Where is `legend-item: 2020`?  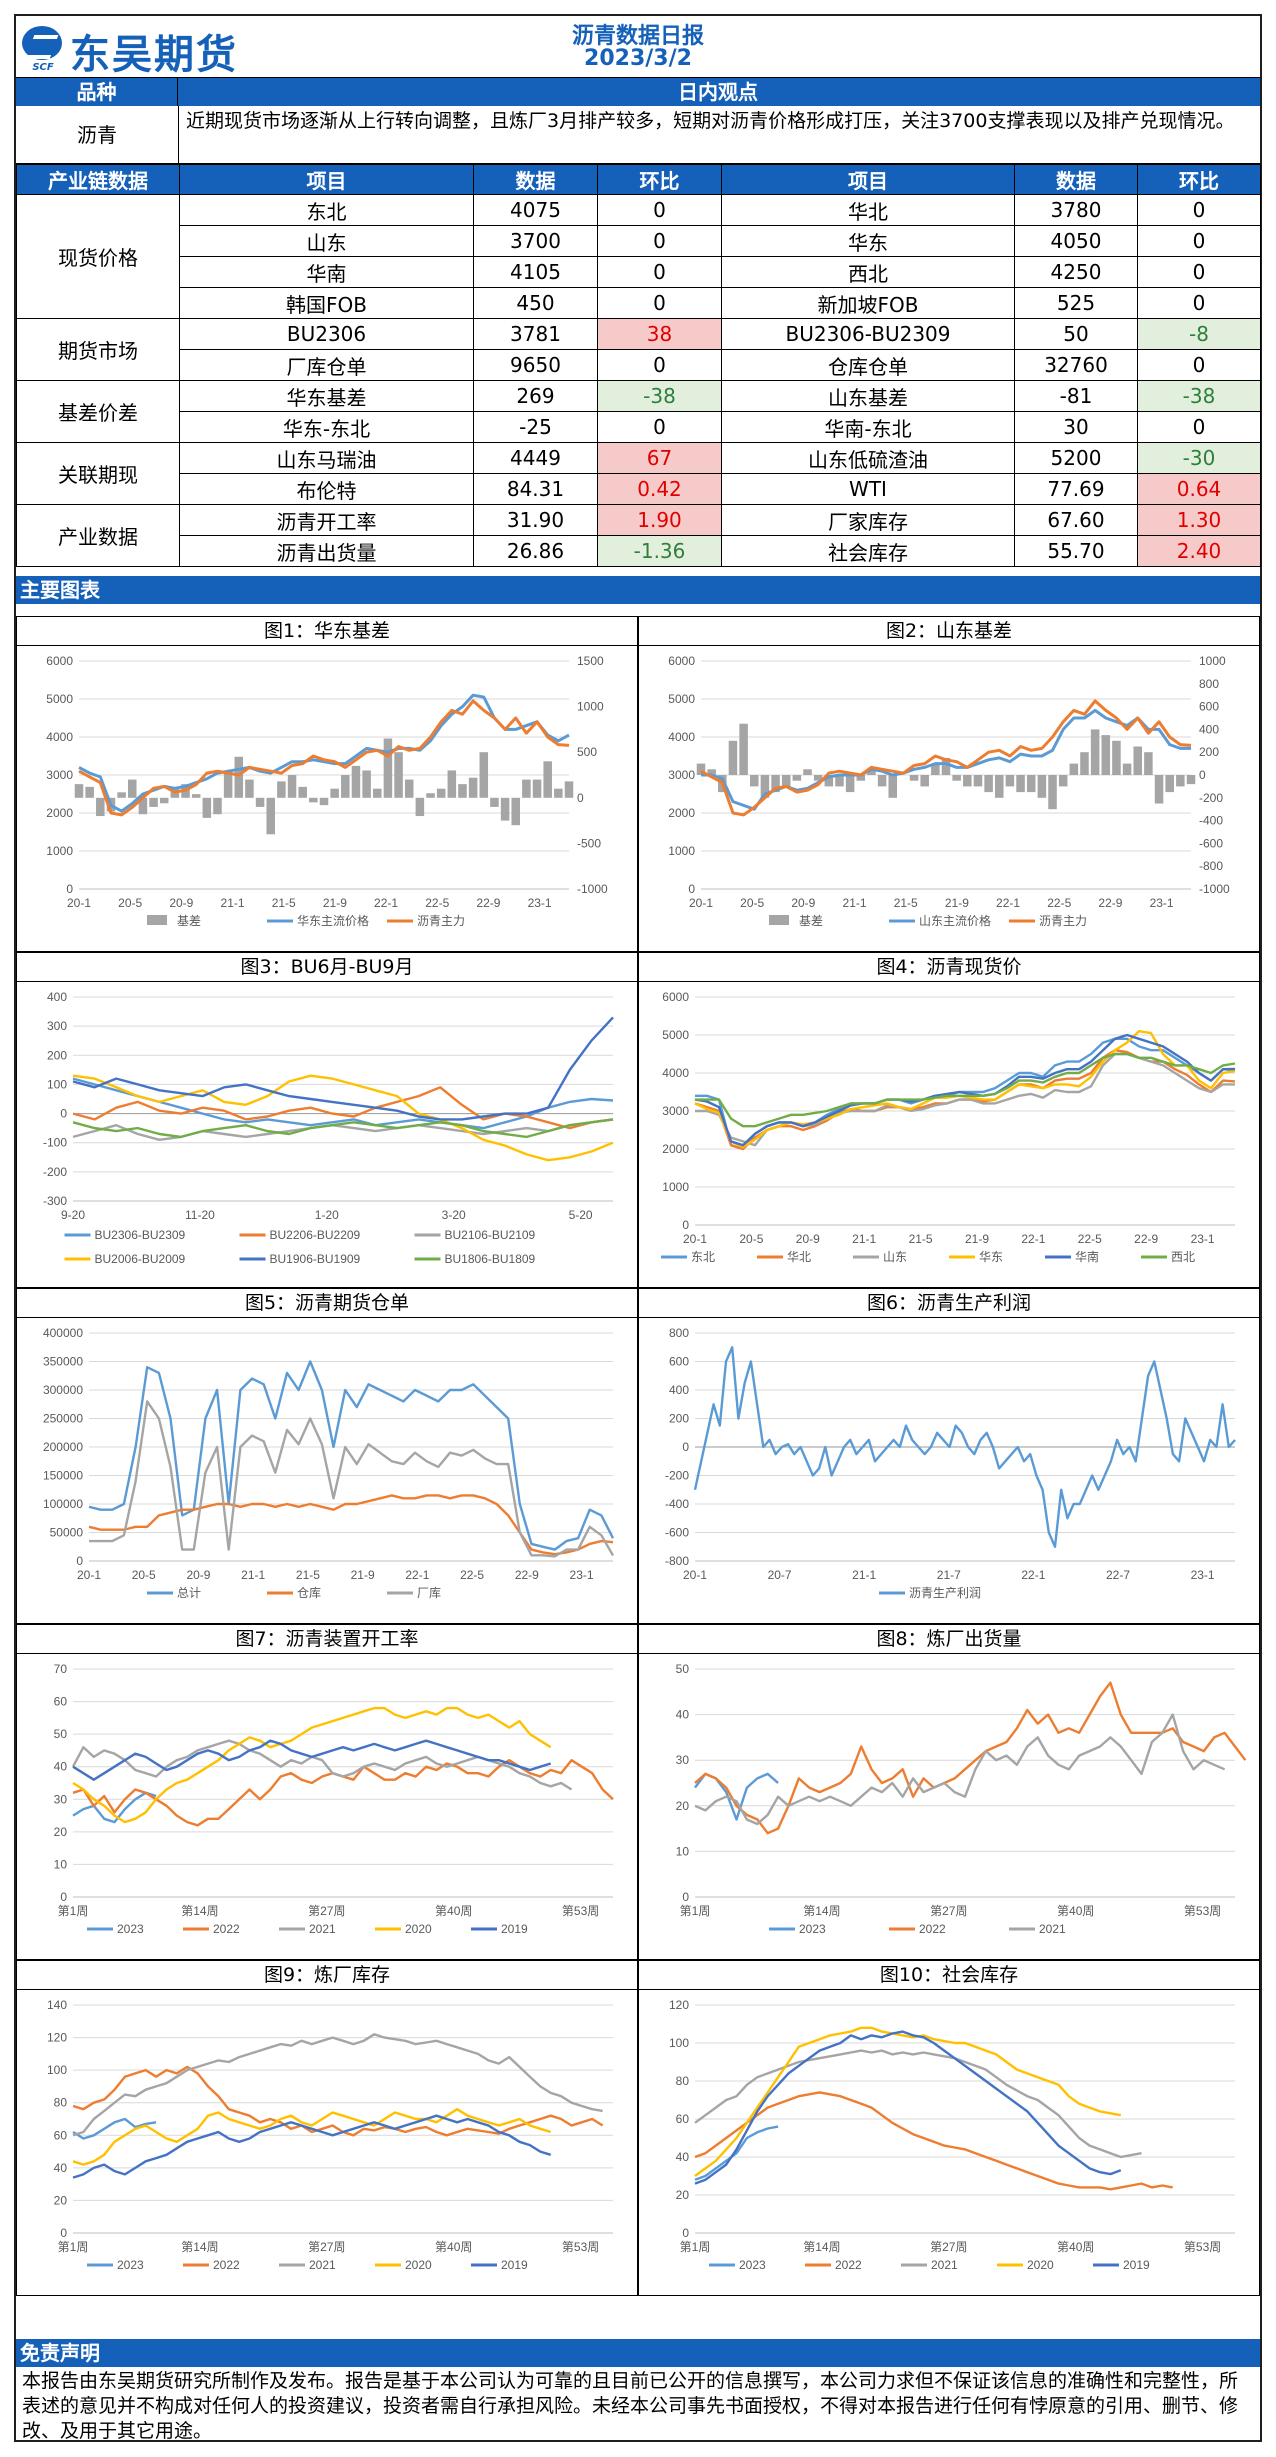
legend-item: 2020 is located at coordinates (1025, 2265).